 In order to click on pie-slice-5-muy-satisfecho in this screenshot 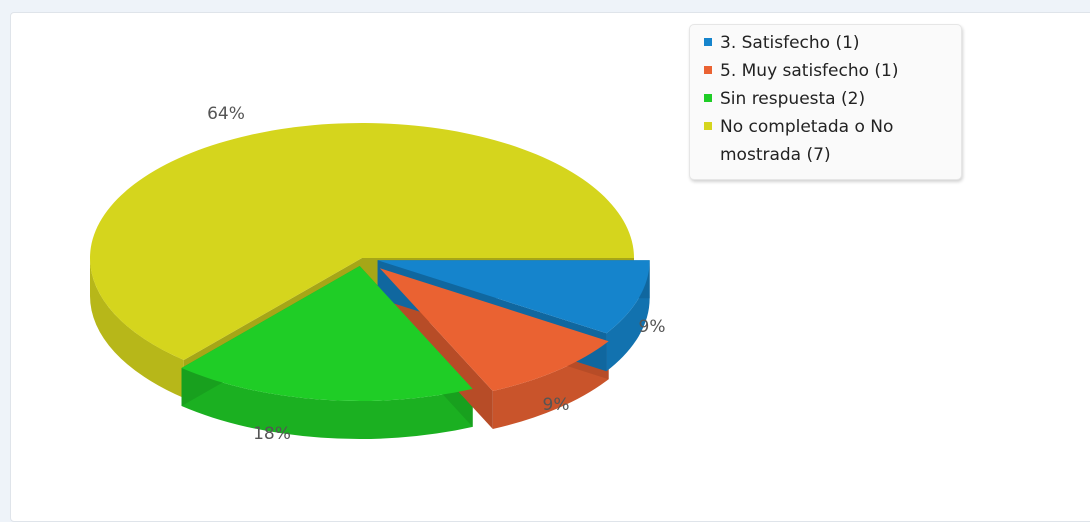, I will do `click(494, 330)`.